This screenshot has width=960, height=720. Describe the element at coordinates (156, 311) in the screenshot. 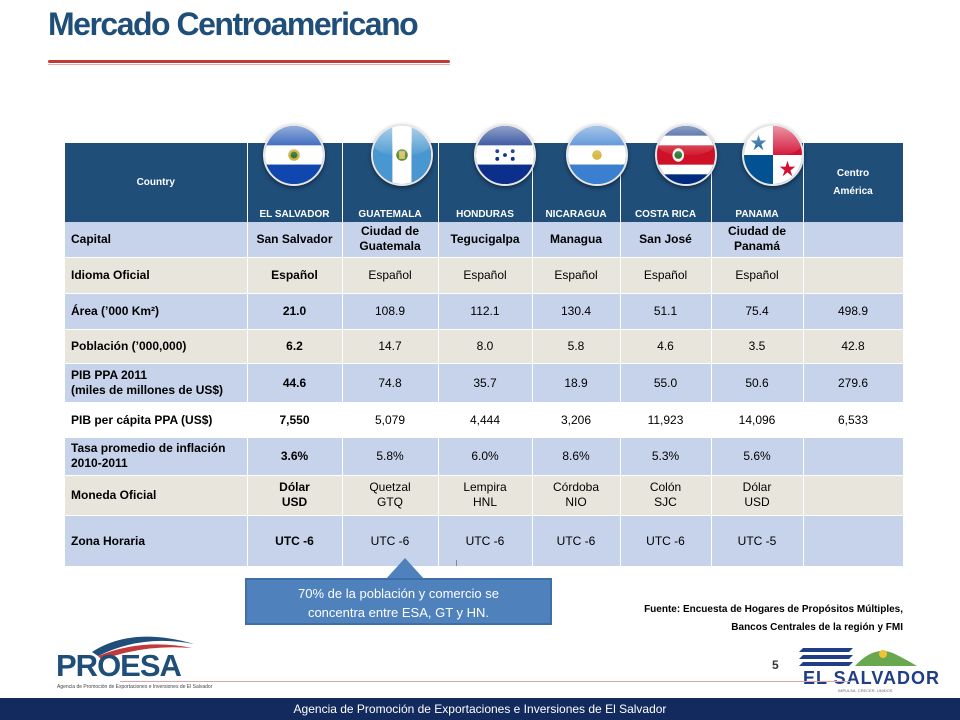

I see `row-label-area: Área (’000 Km²)` at that location.